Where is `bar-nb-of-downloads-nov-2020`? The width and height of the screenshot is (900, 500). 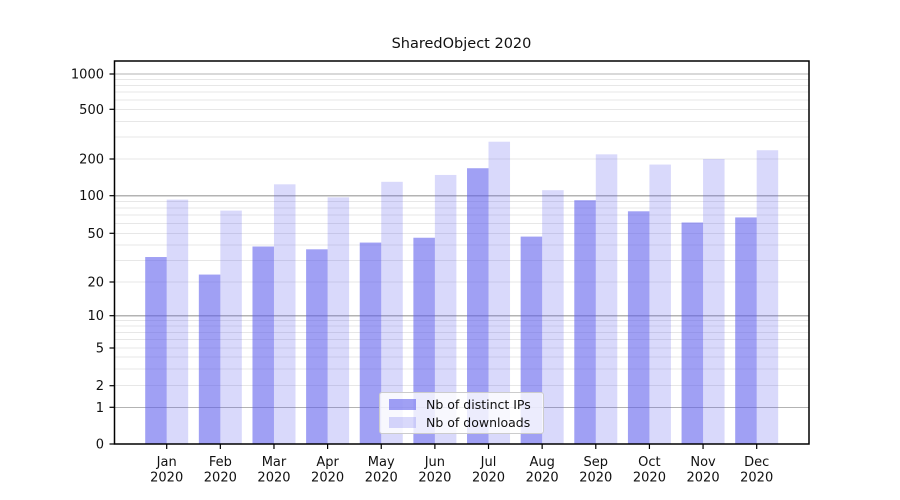 bar-nb-of-downloads-nov-2020 is located at coordinates (714, 301).